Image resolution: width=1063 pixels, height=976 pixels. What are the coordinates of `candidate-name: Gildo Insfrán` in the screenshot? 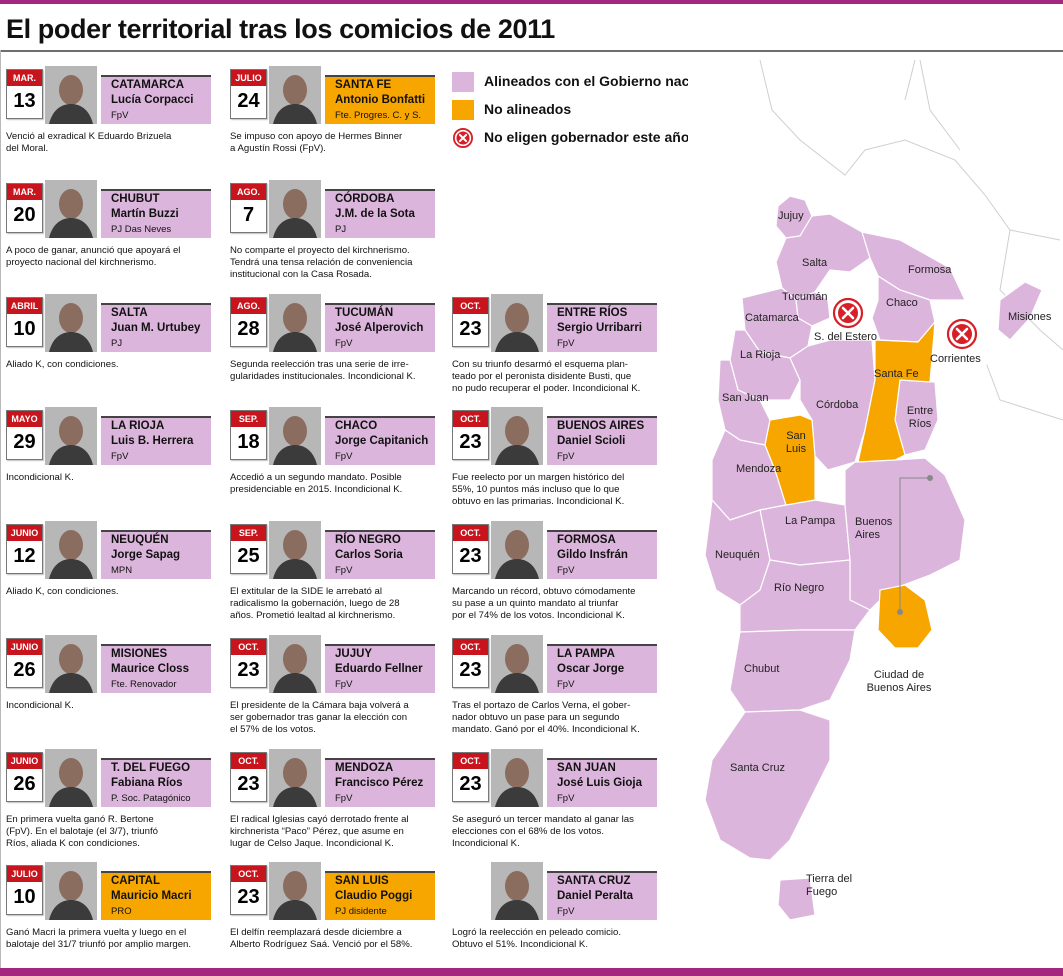 It's located at (592, 555).